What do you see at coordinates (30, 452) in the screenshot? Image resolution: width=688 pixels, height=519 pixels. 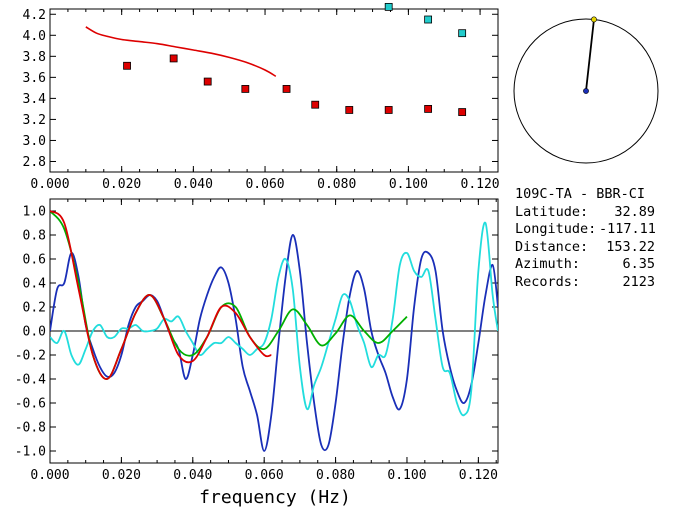 I see `y-tick-label: -1.0` at bounding box center [30, 452].